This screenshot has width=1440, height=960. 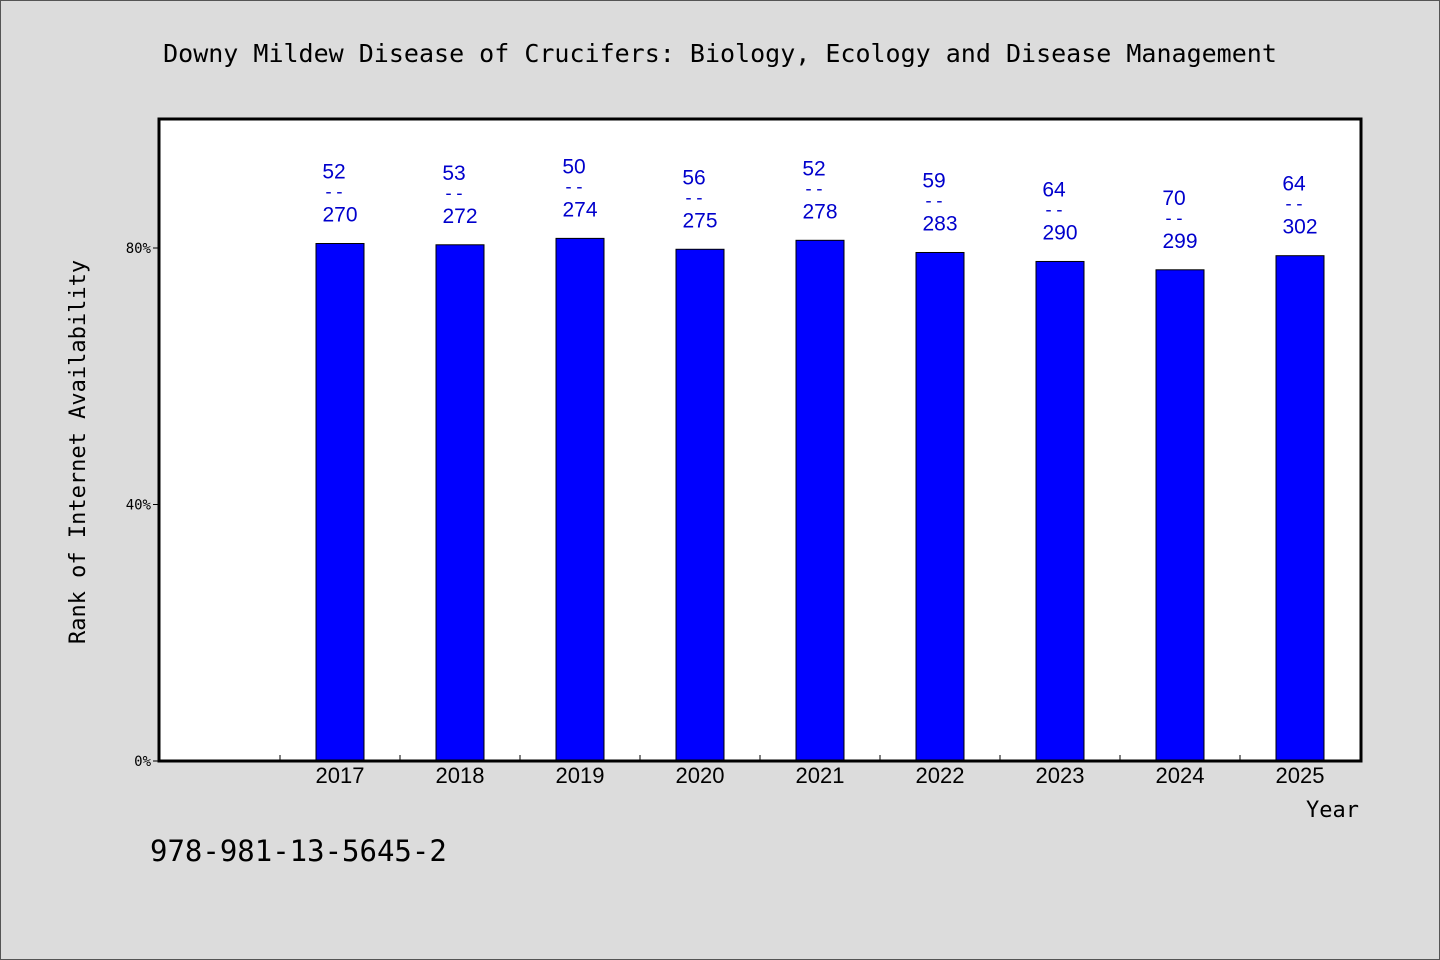 I want to click on x-tick-label: 2022, so click(x=940, y=775).